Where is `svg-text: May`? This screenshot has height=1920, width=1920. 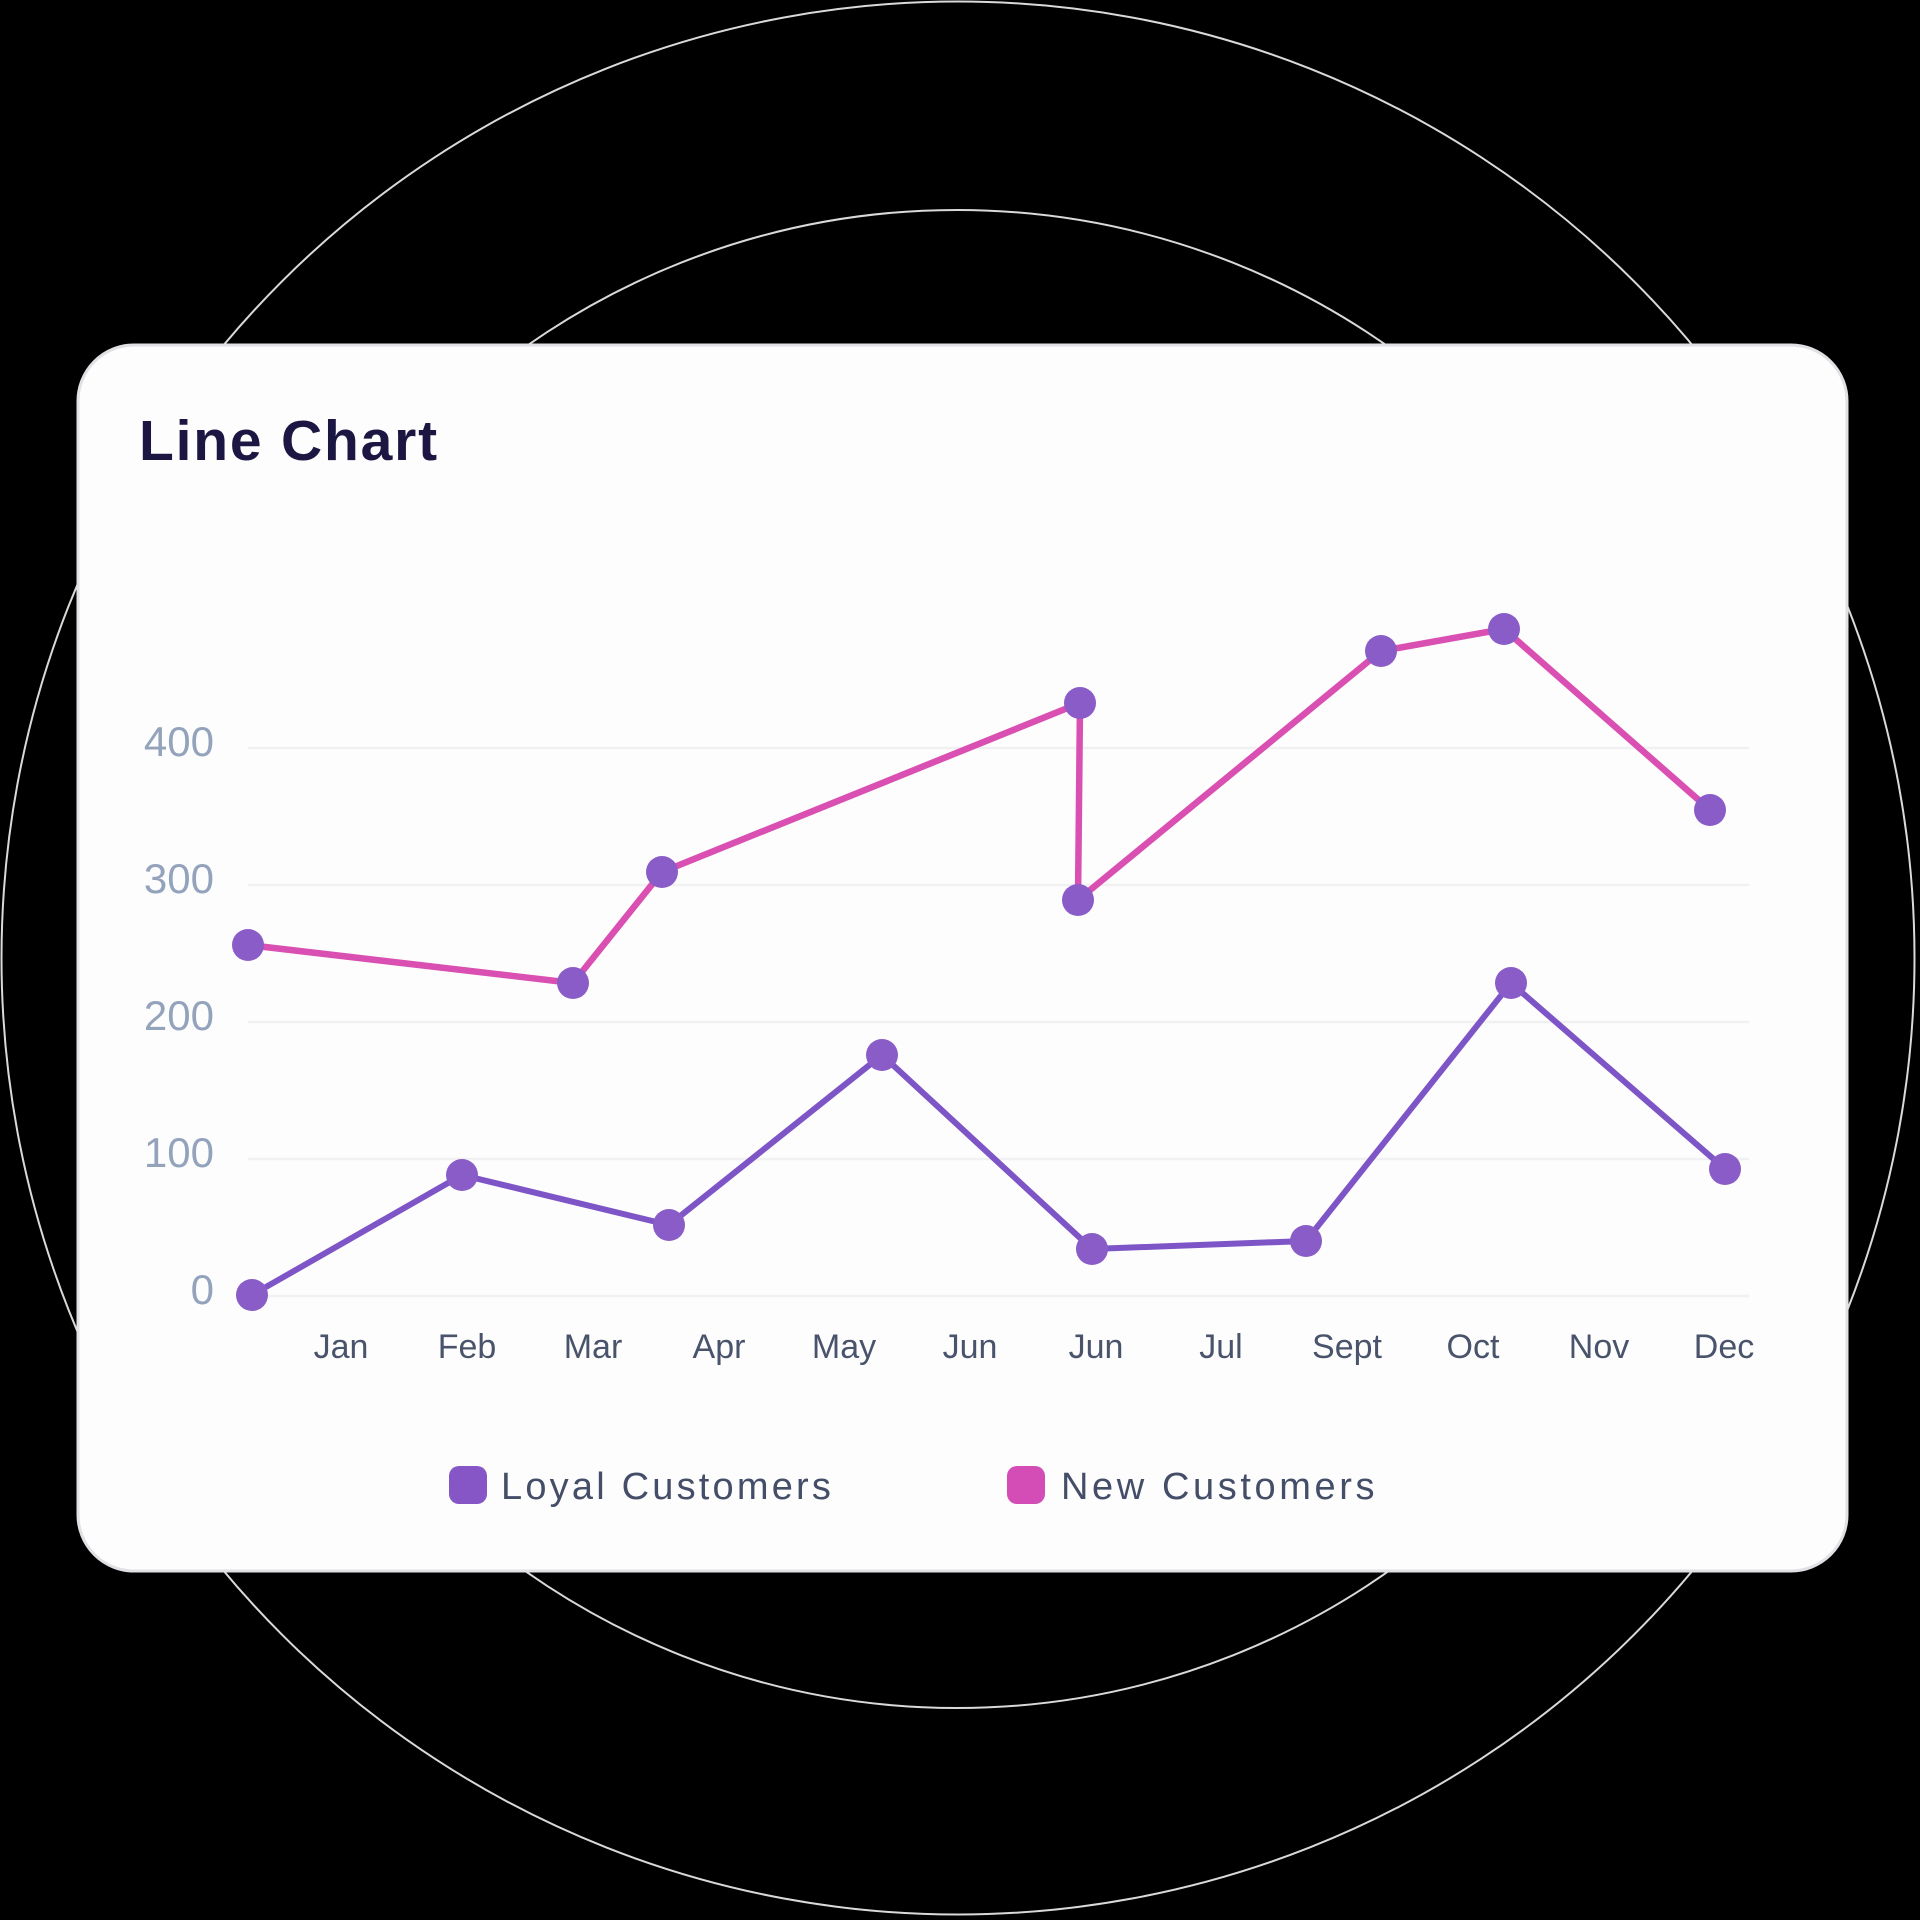
svg-text: May is located at coordinates (844, 1347).